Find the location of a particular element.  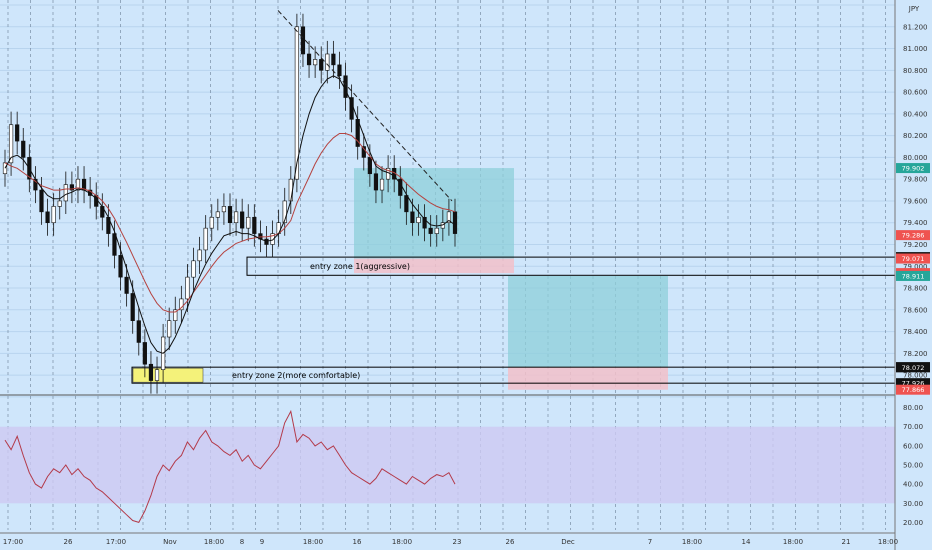

oscillator-tick-label: 20.00 is located at coordinates (913, 523).